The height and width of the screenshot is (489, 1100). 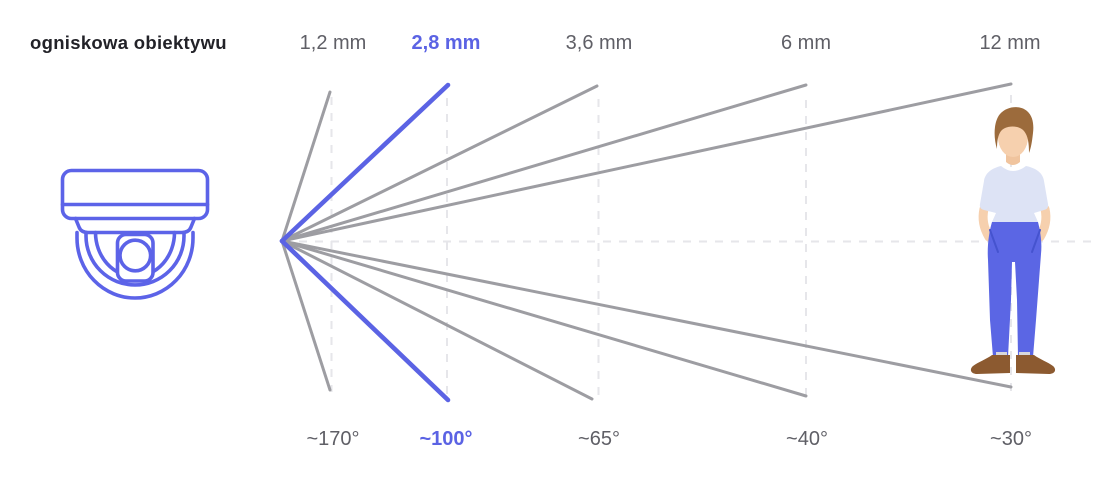 I want to click on dome-camera-icon, so click(x=135, y=234).